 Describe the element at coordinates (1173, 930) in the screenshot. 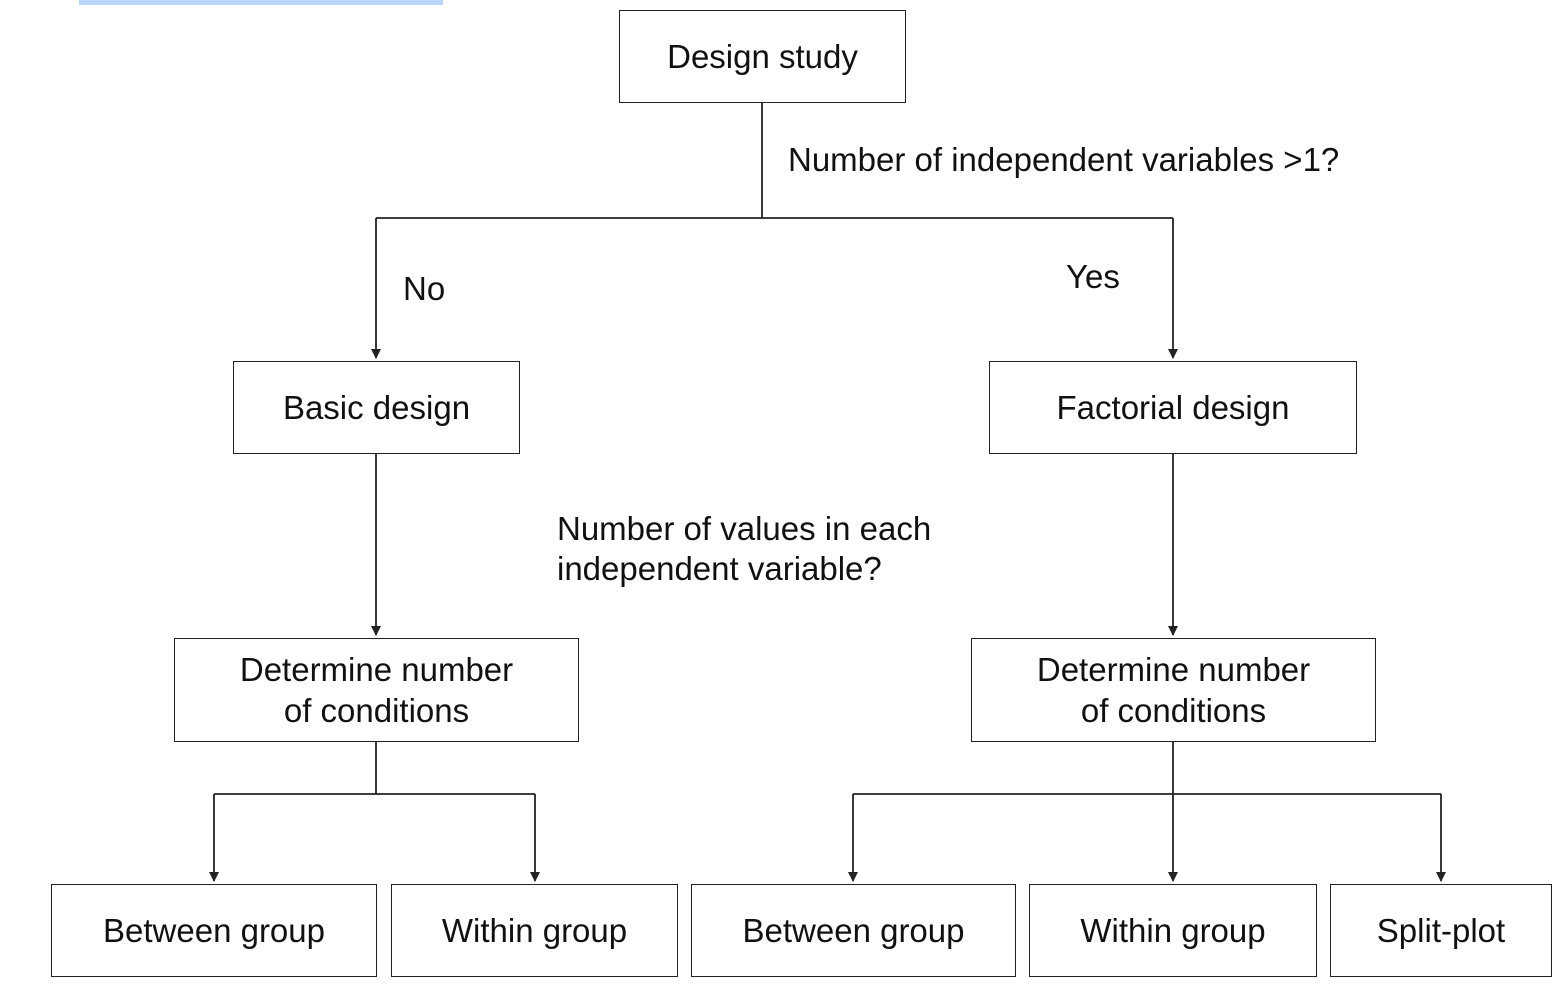

I see `node-factorial-within-group: Within group` at that location.